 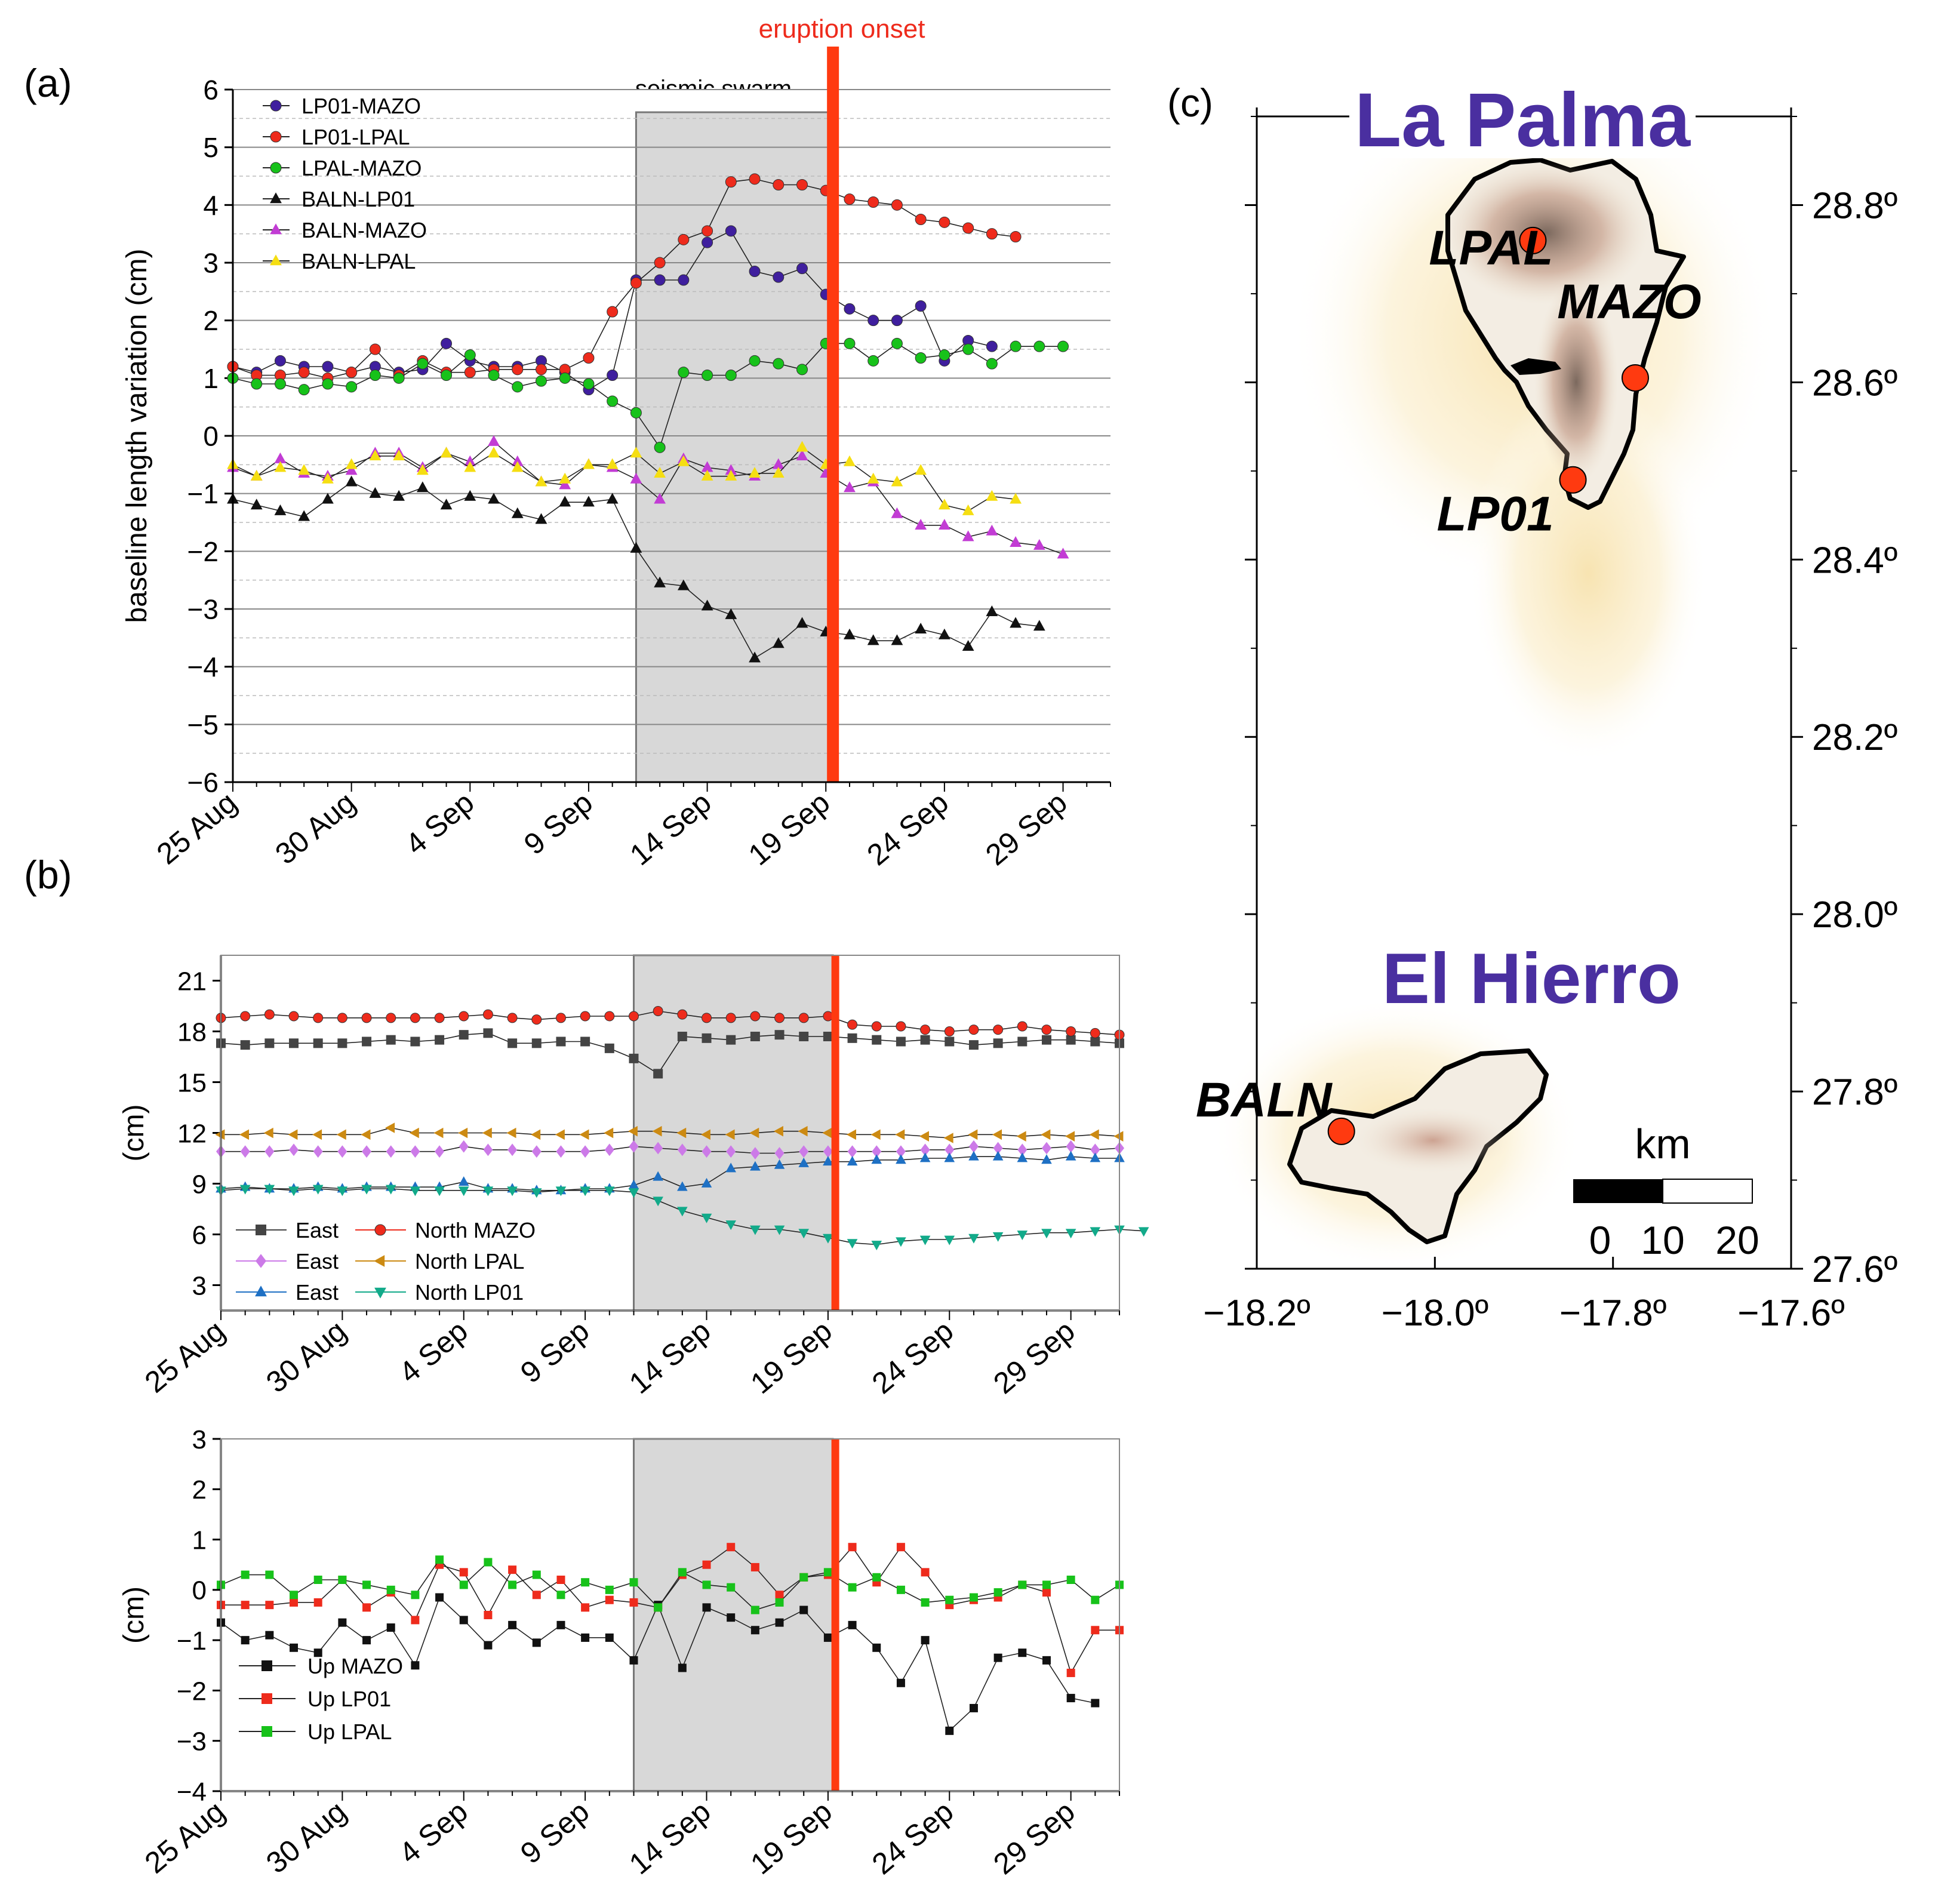 I want to click on x-tick-label: 30 Aug, so click(x=306, y=1356).